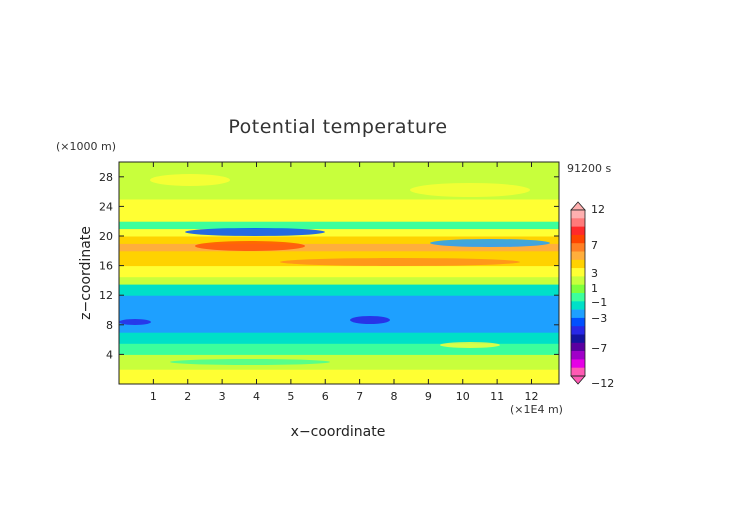 The image size is (752, 532). What do you see at coordinates (470, 345) in the screenshot?
I see `feature-yellow-lower` at bounding box center [470, 345].